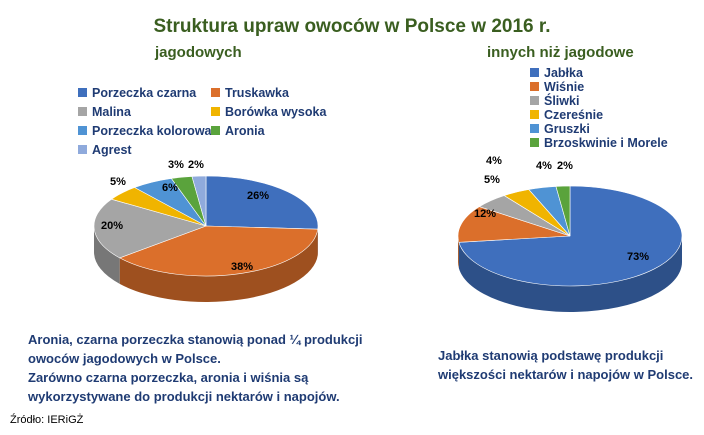 This screenshot has width=704, height=435. What do you see at coordinates (567, 129) in the screenshot?
I see `legend-label: Gruszki` at bounding box center [567, 129].